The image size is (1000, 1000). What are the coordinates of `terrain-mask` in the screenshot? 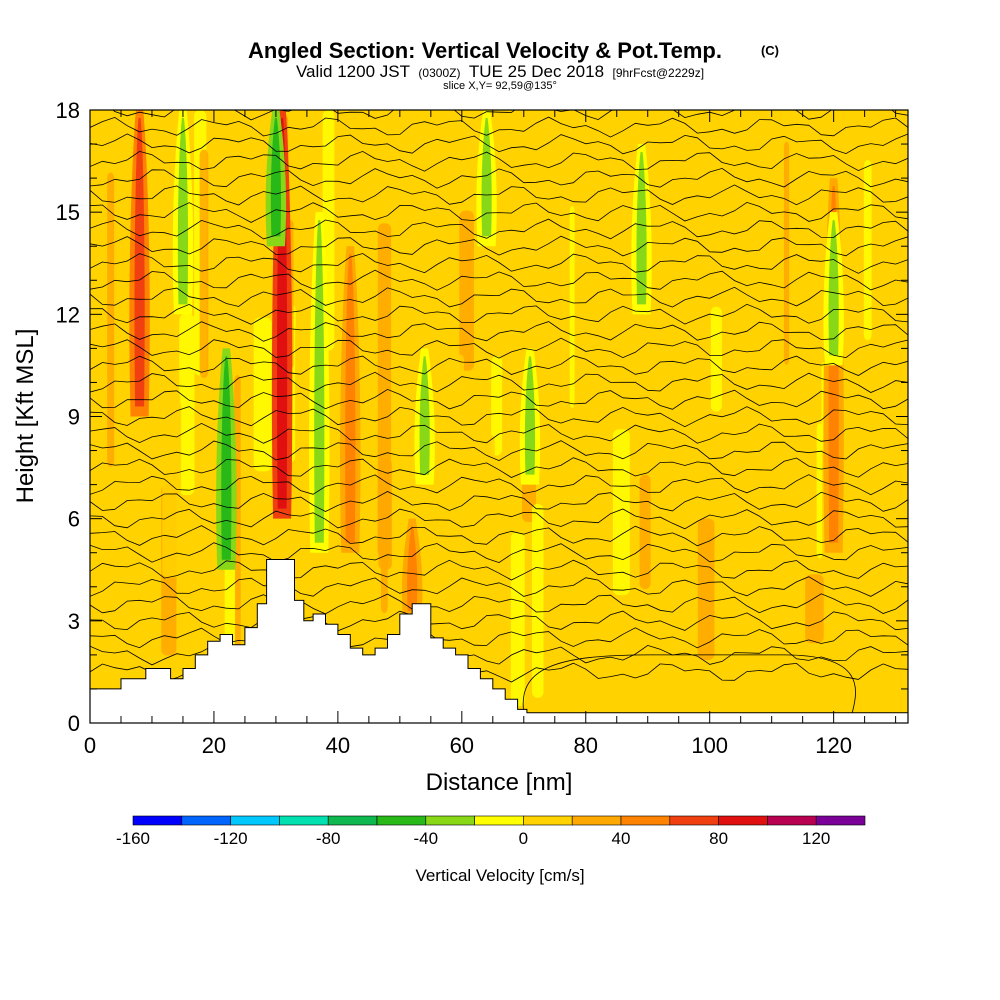 It's located at (499, 641).